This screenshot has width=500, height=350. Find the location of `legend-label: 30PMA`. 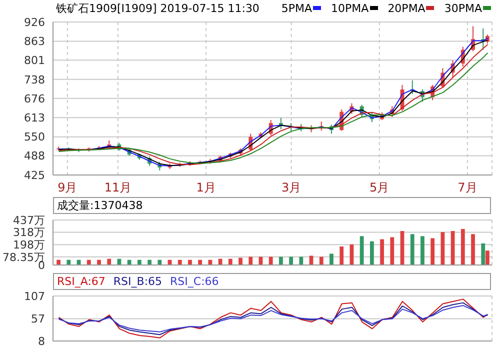

legend-label: 30PMA is located at coordinates (463, 8).